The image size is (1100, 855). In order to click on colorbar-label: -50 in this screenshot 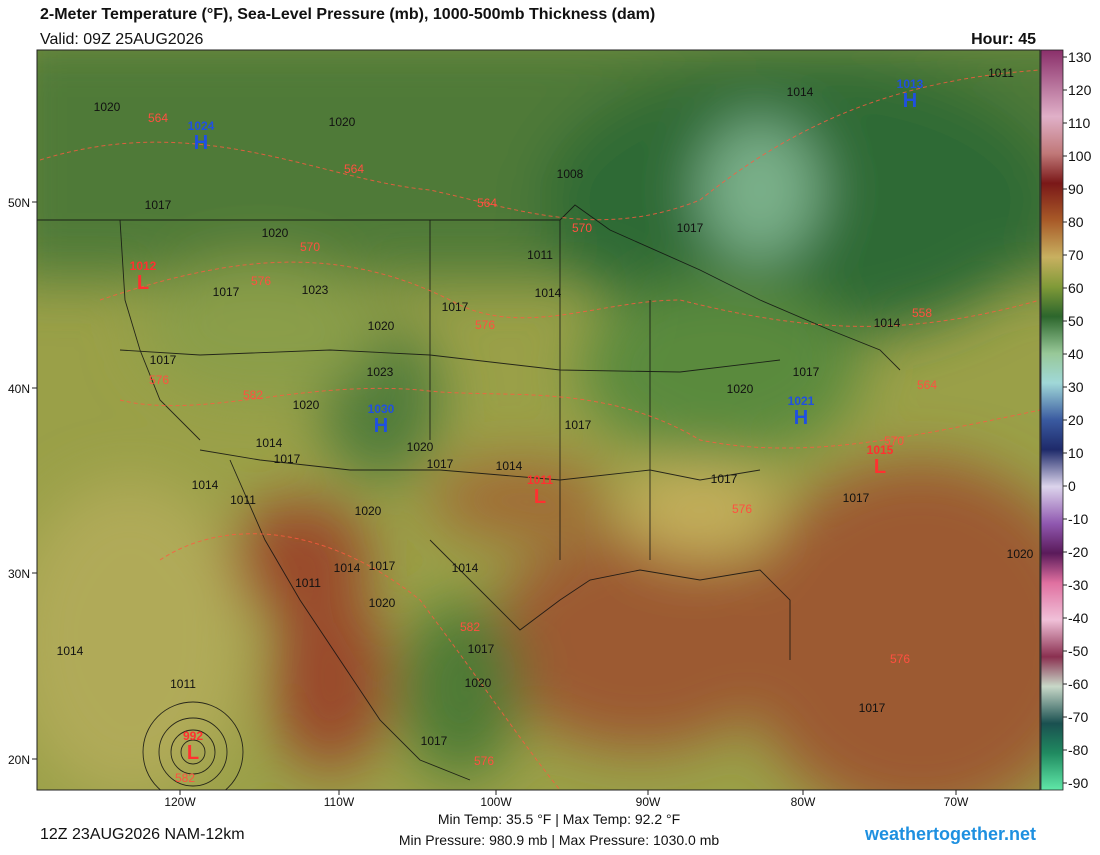, I will do `click(1078, 651)`.